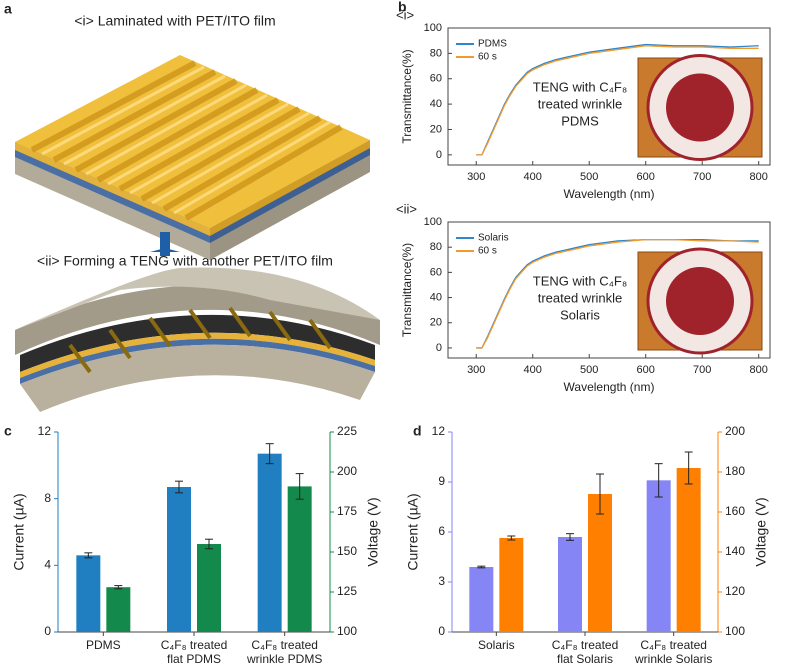 Image resolution: width=788 pixels, height=666 pixels. Describe the element at coordinates (441, 531) in the screenshot. I see `y-tick-label: 6` at that location.